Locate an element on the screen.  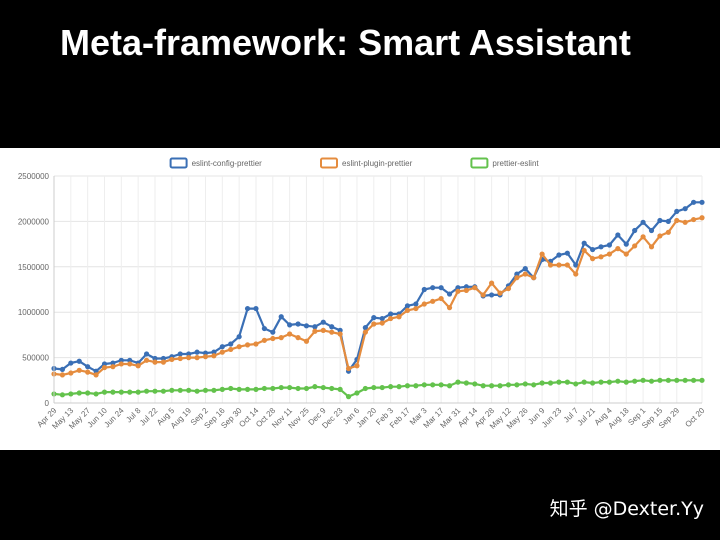
y-tick-label: 0 is located at coordinates (47, 403).